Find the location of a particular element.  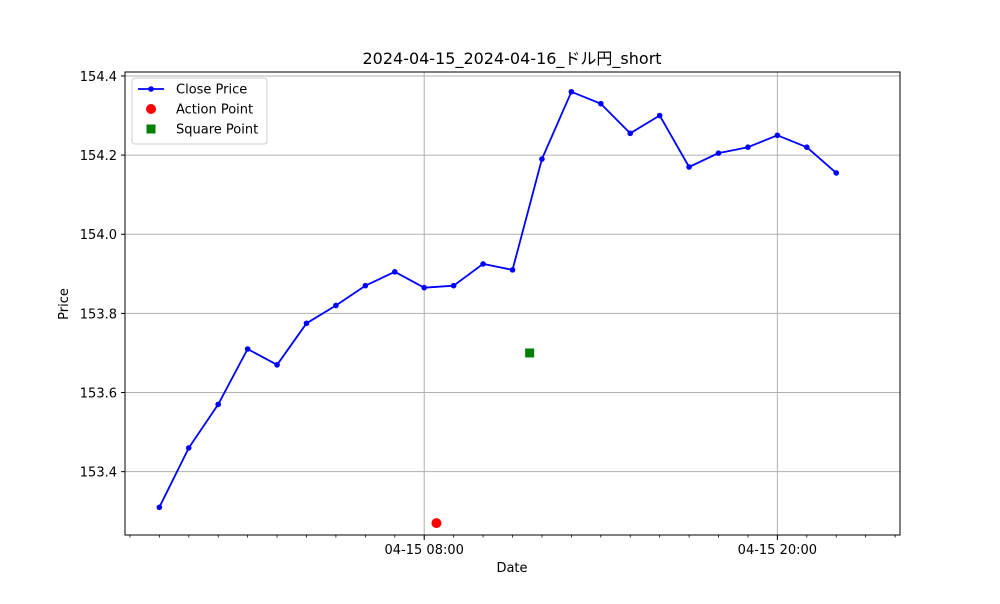

y-tick-label: 154.2 is located at coordinates (98, 156).